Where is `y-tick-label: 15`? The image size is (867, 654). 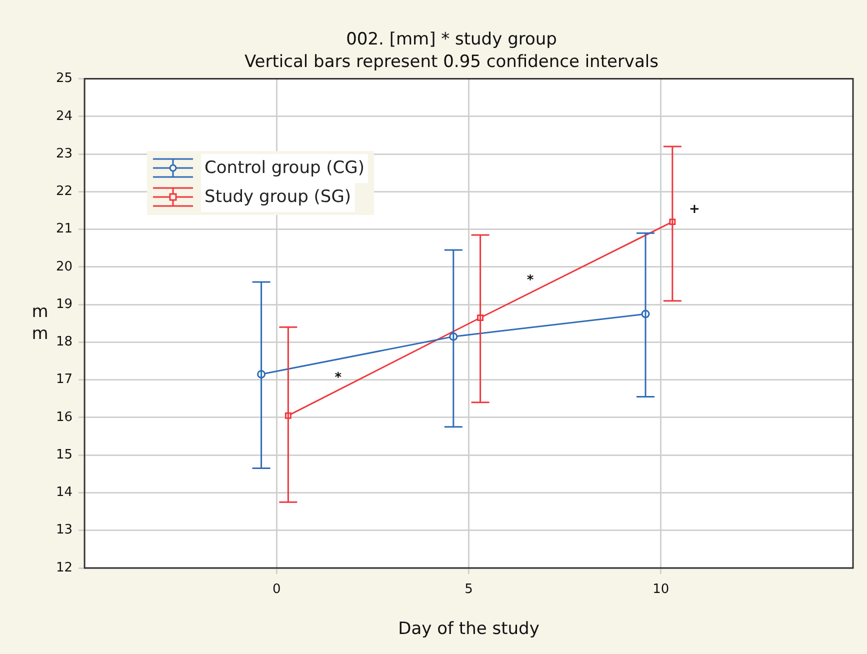 y-tick-label: 15 is located at coordinates (64, 454).